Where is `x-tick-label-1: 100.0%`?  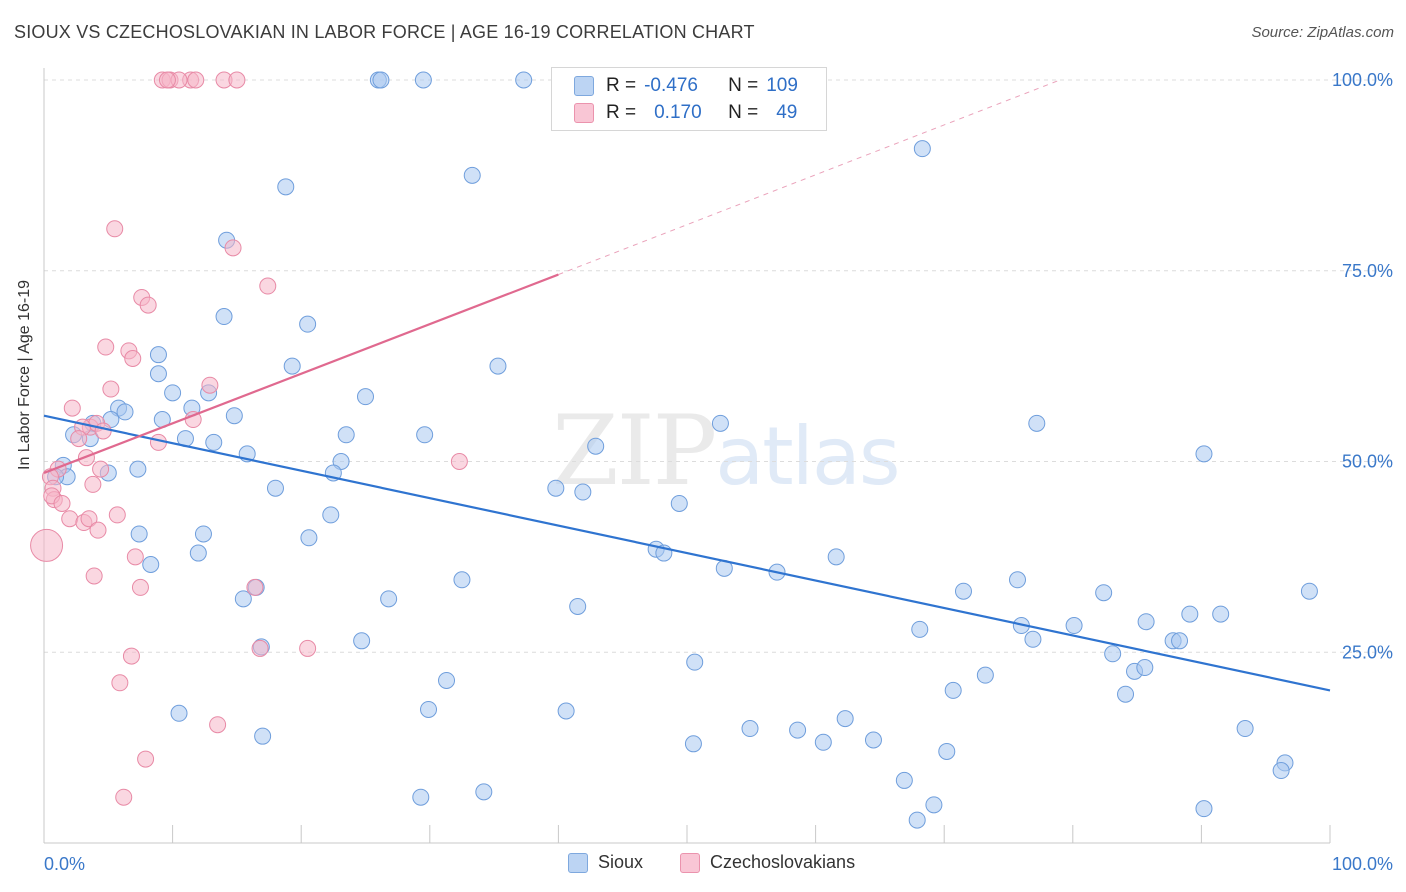 x-tick-label-1: 100.0% is located at coordinates (1362, 864).